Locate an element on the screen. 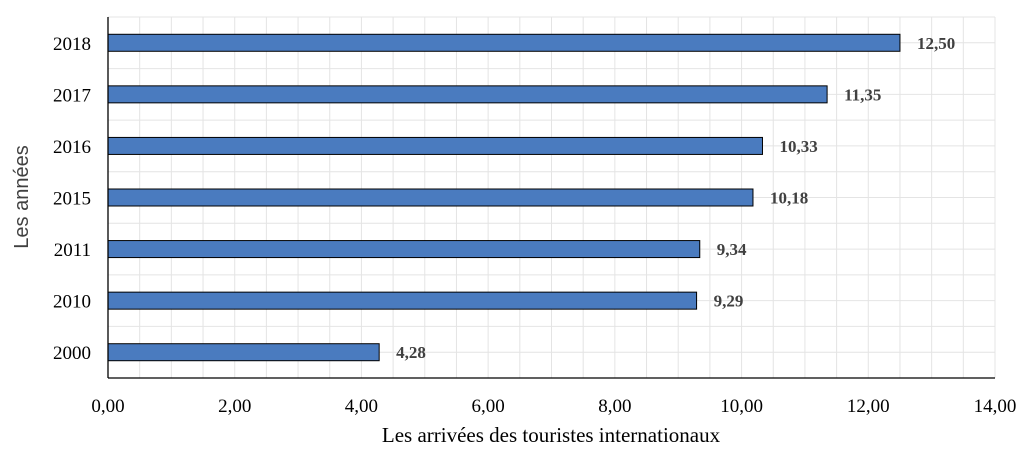  y-tick-label: 2000 is located at coordinates (72, 353).